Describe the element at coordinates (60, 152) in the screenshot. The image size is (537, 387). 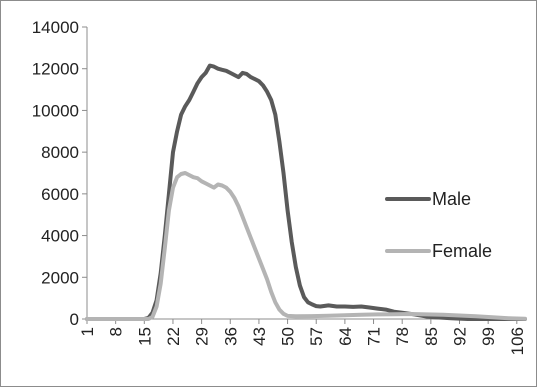
I see `y-tick-label: 8000` at that location.